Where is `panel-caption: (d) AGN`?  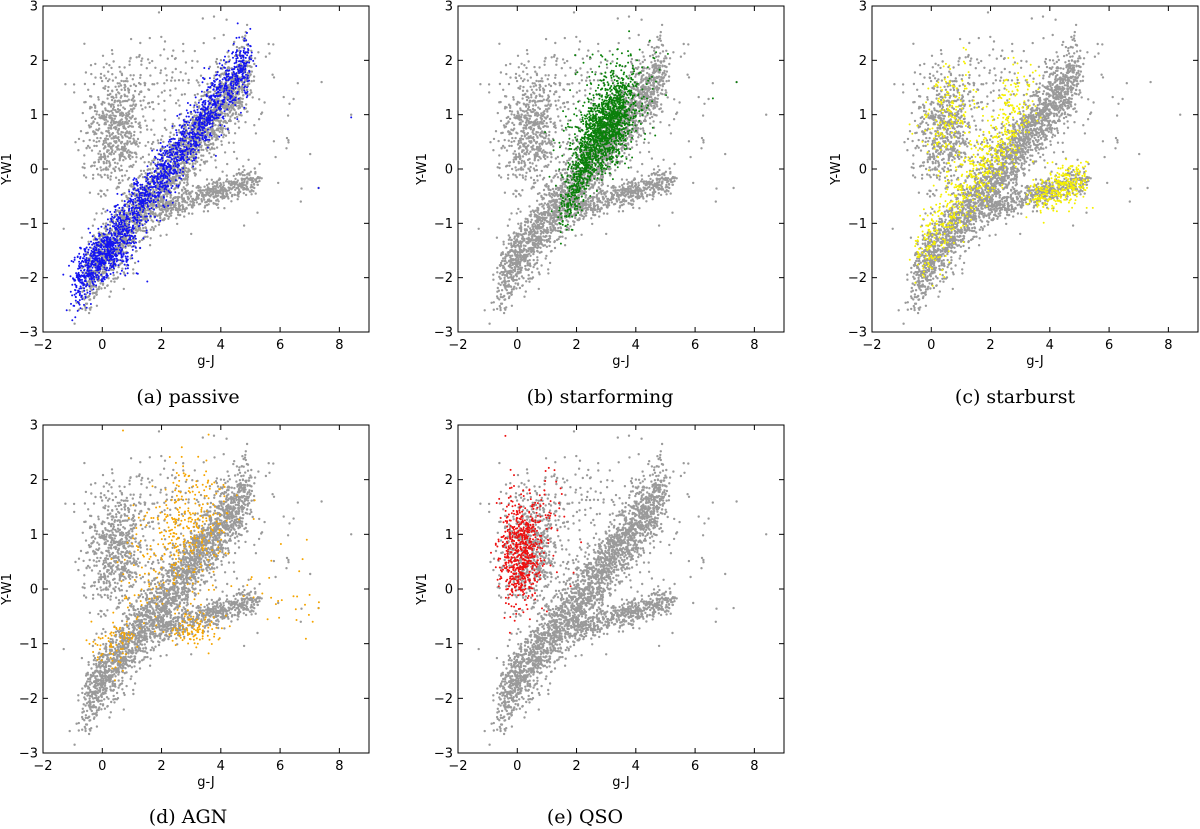 panel-caption: (d) AGN is located at coordinates (188, 817).